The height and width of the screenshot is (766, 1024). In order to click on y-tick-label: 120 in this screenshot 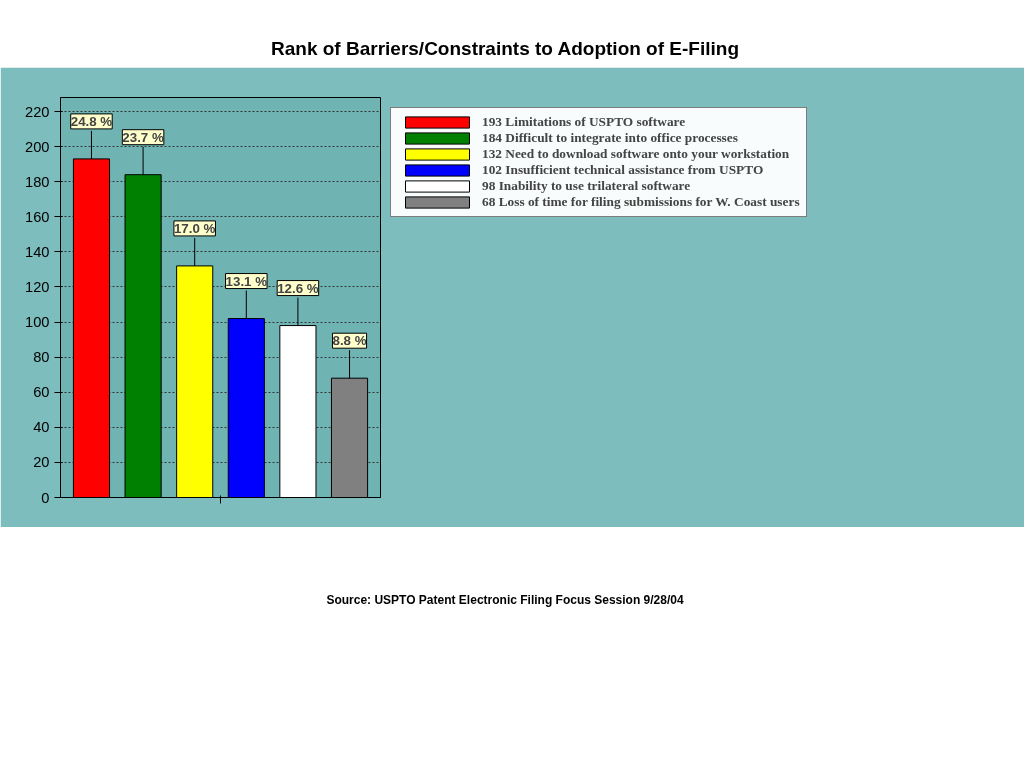, I will do `click(37, 287)`.